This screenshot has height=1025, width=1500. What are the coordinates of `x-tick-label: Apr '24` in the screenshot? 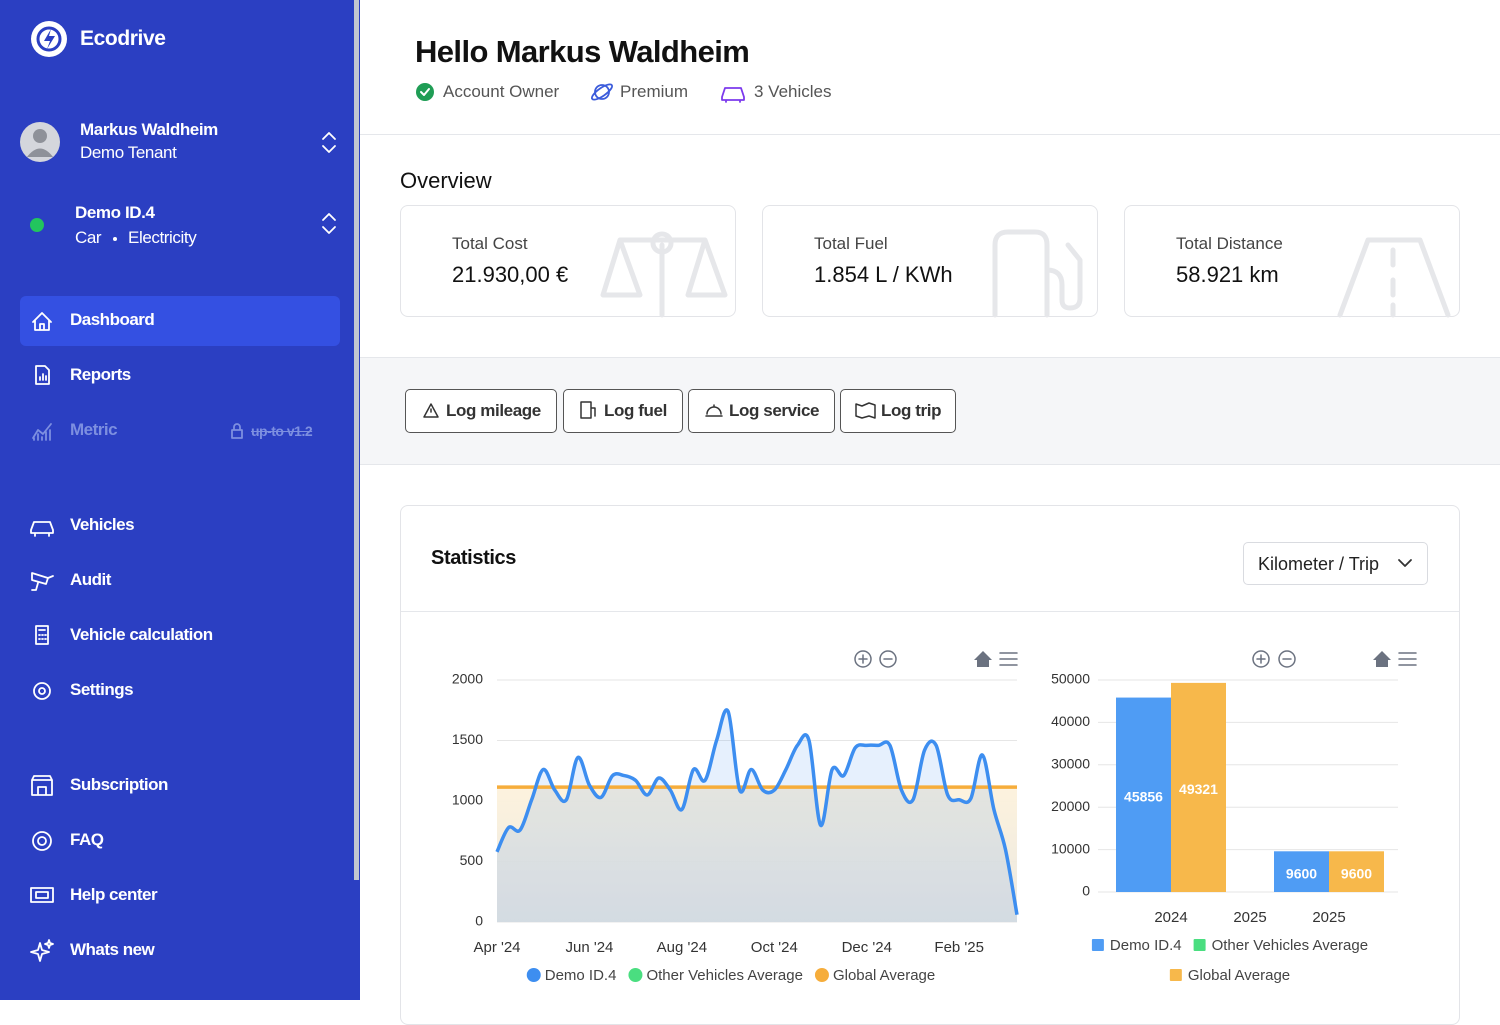 It's located at (496, 947).